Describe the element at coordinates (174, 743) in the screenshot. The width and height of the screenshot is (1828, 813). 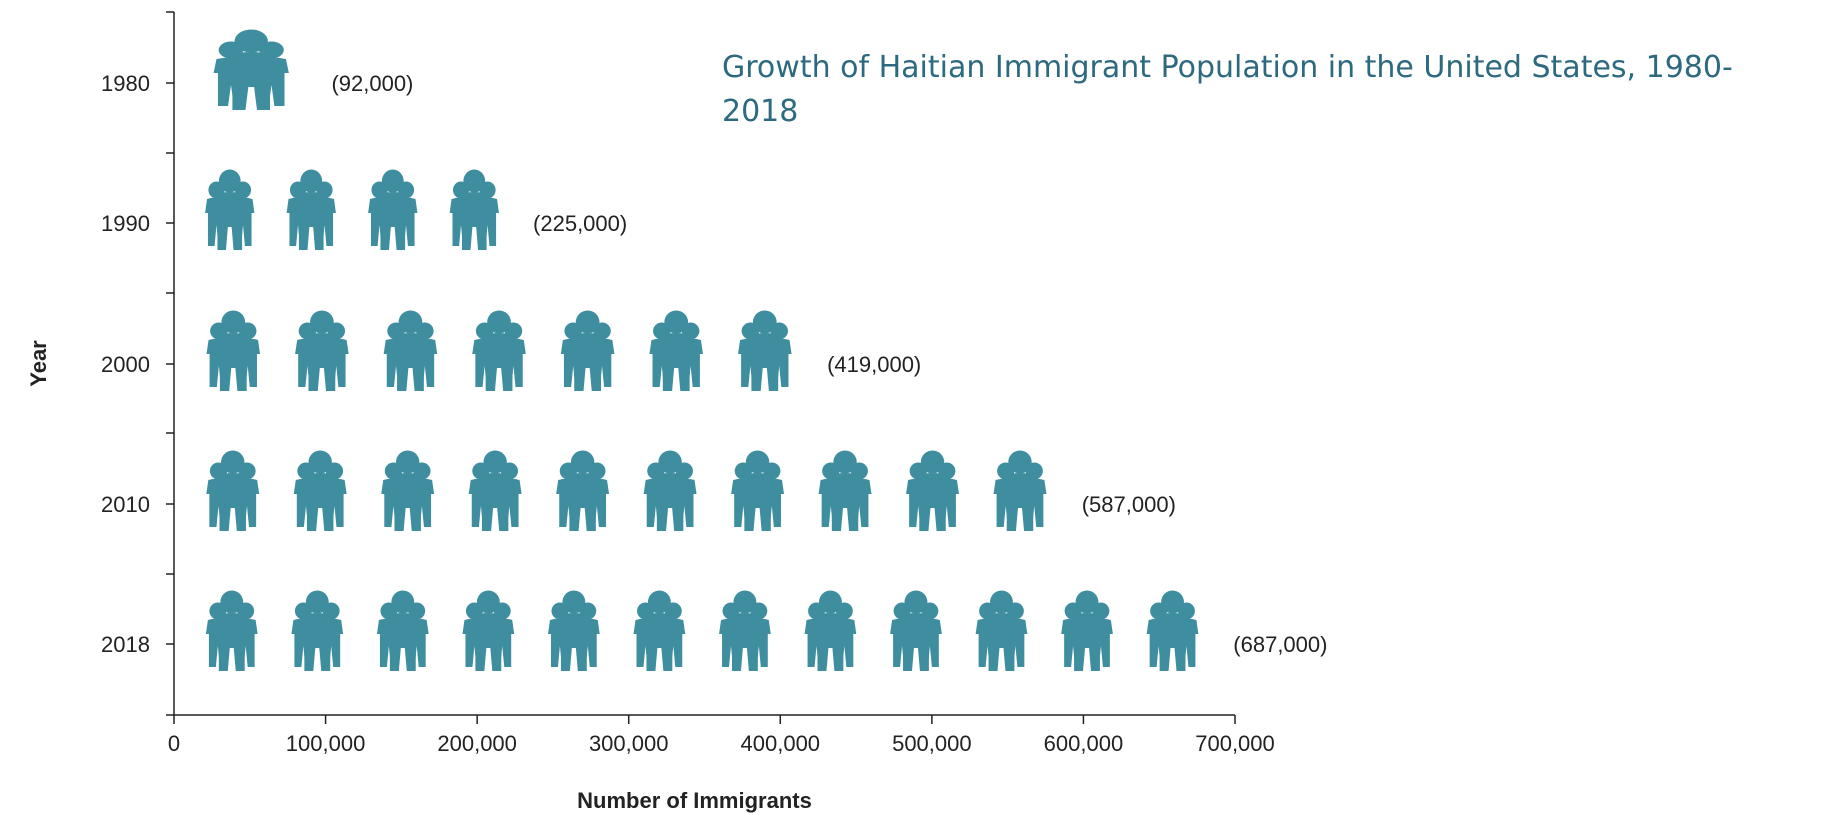
I see `x-tick-label: 0` at that location.